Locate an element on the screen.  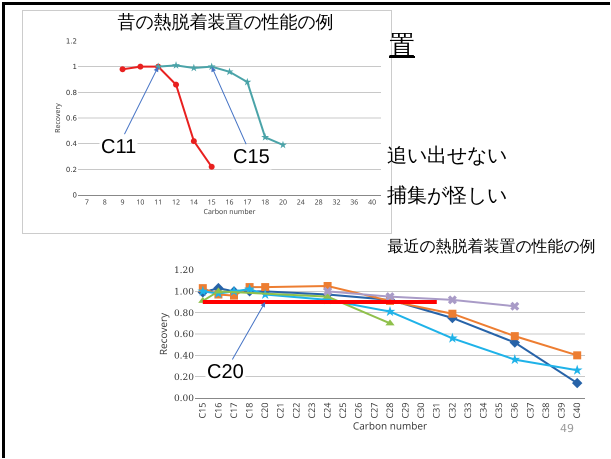
x-tick-label: C32 is located at coordinates (451, 410).